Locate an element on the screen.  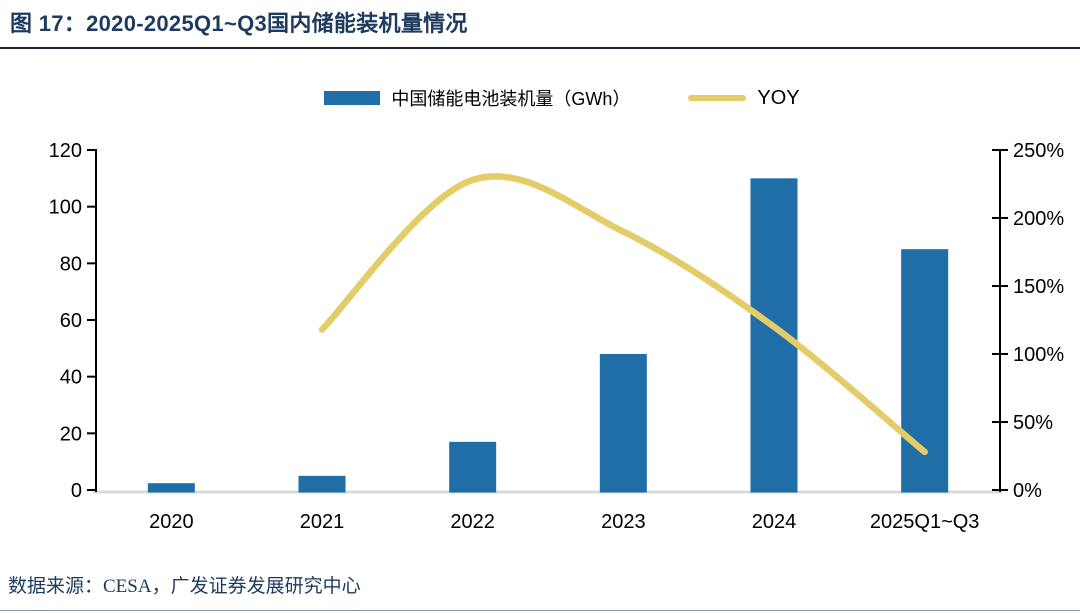
x-axis-tick-label: 2021 is located at coordinates (322, 522).